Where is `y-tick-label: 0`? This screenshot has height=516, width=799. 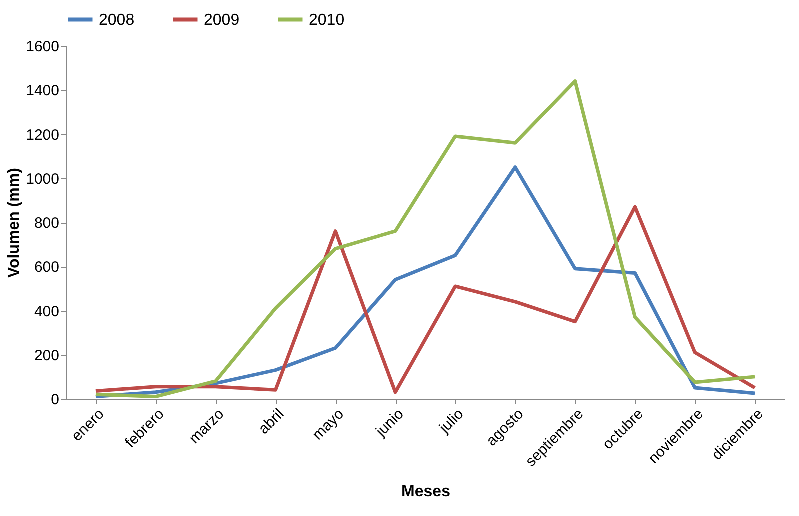
y-tick-label: 0 is located at coordinates (55, 400).